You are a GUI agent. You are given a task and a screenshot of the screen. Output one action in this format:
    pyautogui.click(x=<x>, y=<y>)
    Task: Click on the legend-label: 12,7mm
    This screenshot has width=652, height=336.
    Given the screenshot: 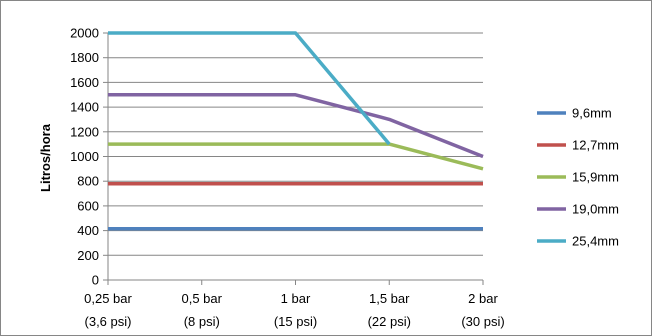 What is the action you would take?
    pyautogui.click(x=595, y=145)
    